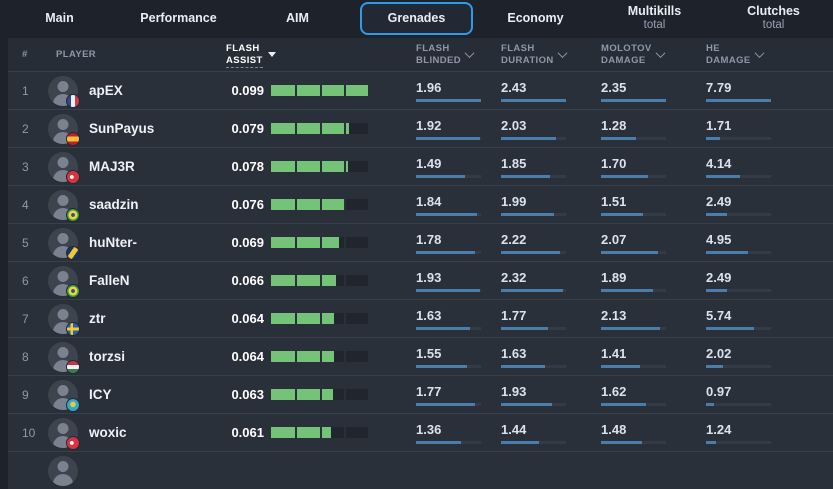 The width and height of the screenshot is (833, 489). I want to click on player-name: ICY, so click(100, 394).